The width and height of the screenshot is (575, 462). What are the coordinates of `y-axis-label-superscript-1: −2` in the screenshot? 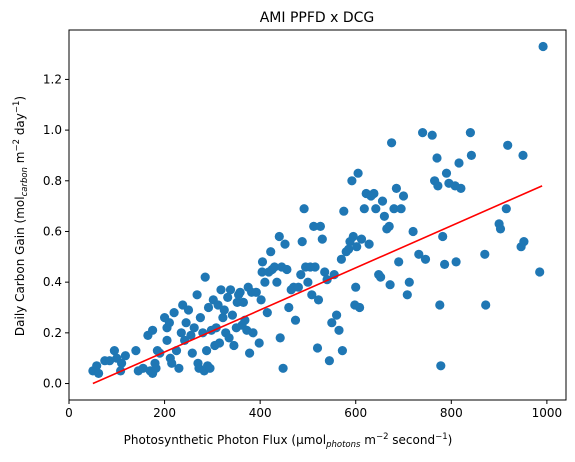 It's located at (17, 145).